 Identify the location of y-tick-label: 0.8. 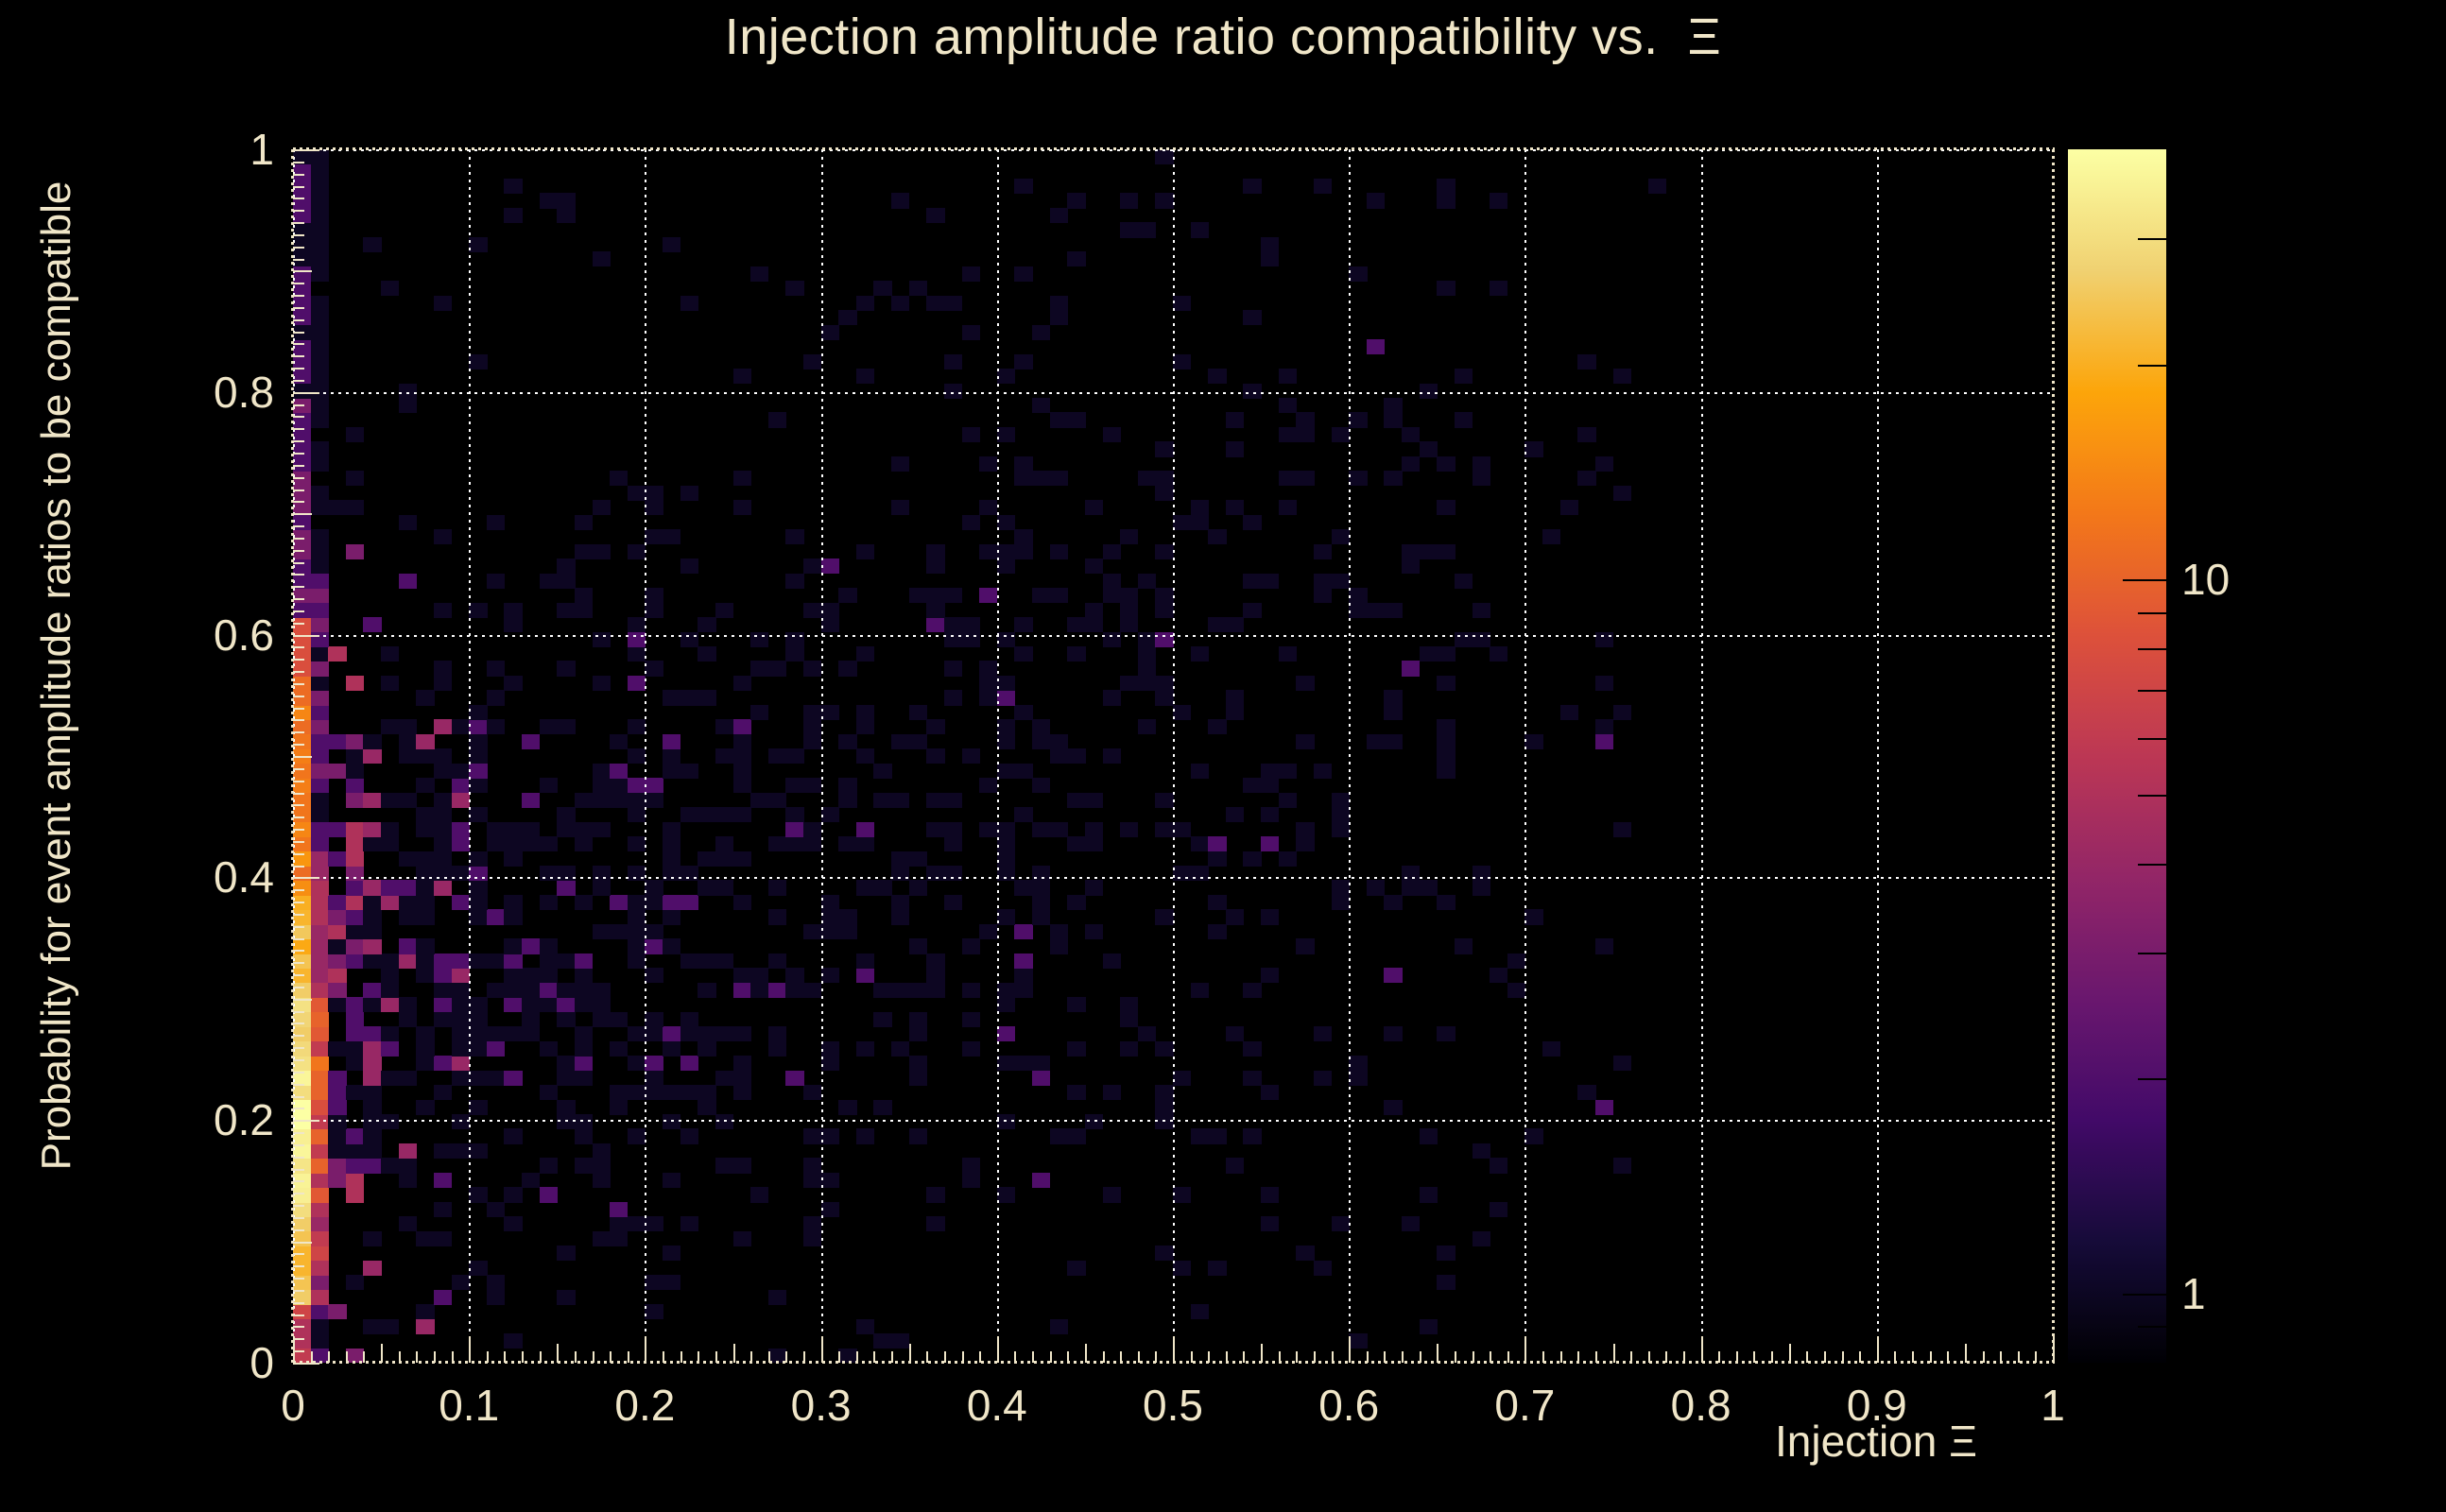
(244, 392).